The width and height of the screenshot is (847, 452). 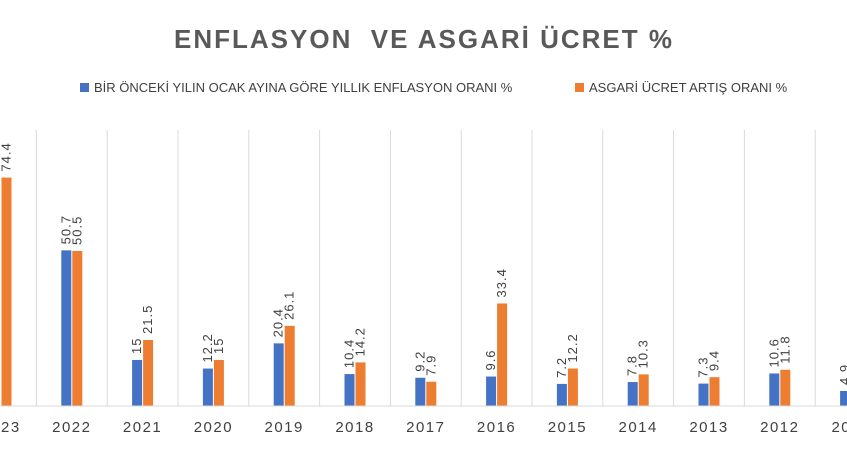 I want to click on data-label-wage-increase: 74.4, so click(x=7, y=156).